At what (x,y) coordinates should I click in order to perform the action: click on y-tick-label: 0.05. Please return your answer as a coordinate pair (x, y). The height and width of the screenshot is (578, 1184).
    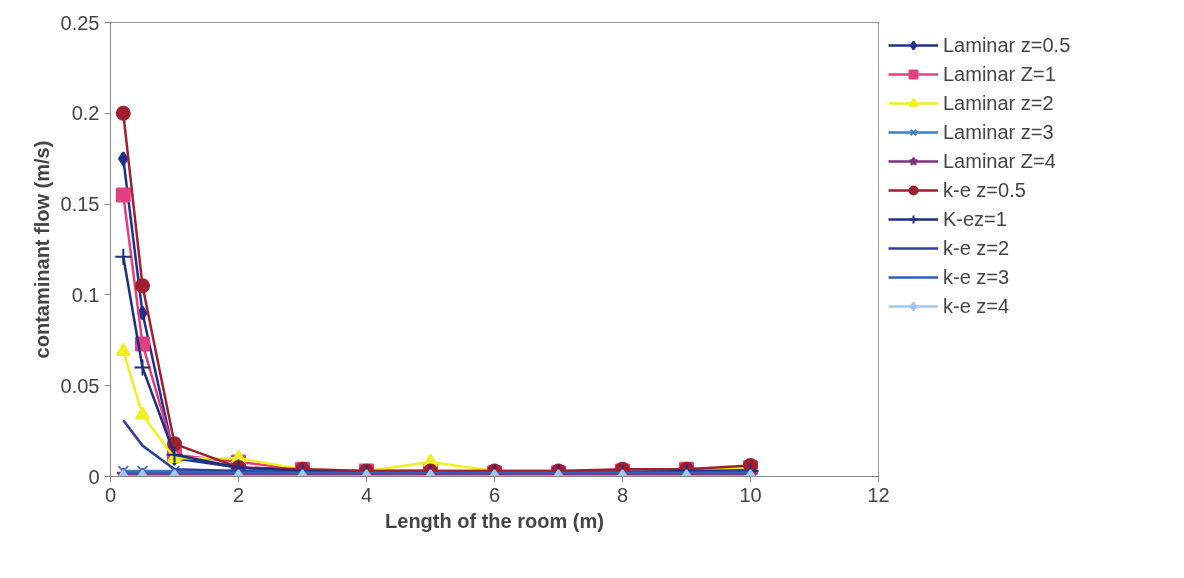
    Looking at the image, I should click on (80, 385).